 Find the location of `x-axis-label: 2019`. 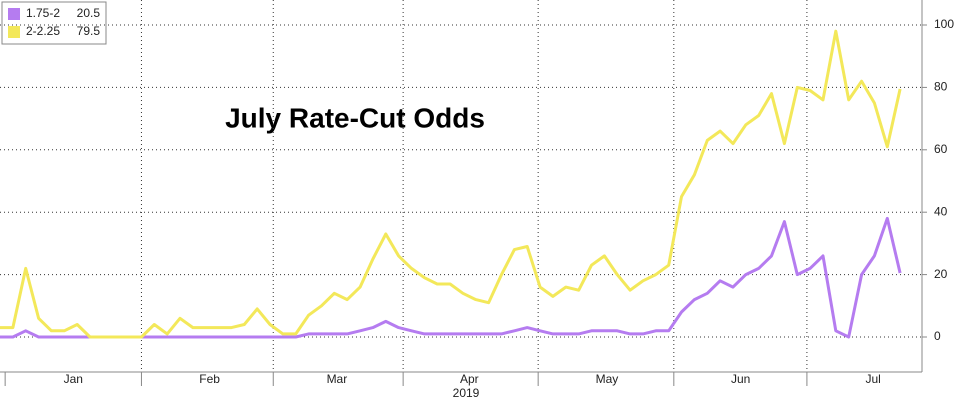

x-axis-label: 2019 is located at coordinates (466, 393).